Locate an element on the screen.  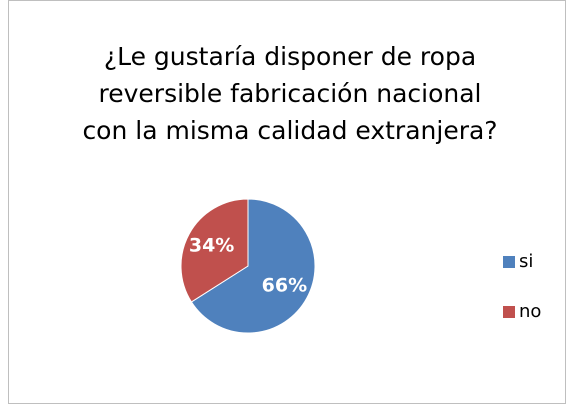
data-label: 66% is located at coordinates (284, 286).